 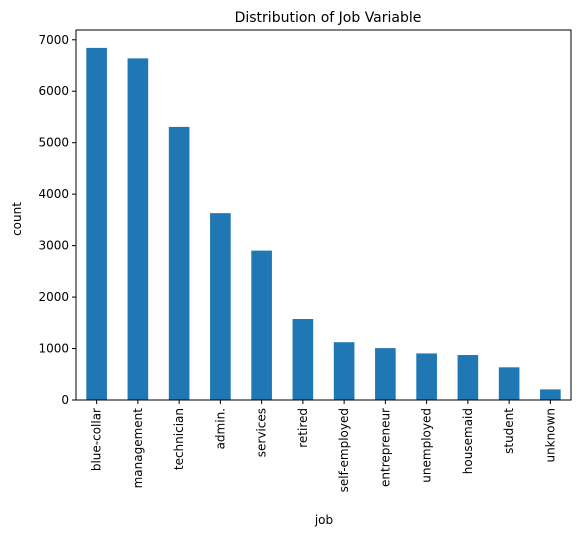 What do you see at coordinates (344, 450) in the screenshot?
I see `x-tick-label: self-employed` at bounding box center [344, 450].